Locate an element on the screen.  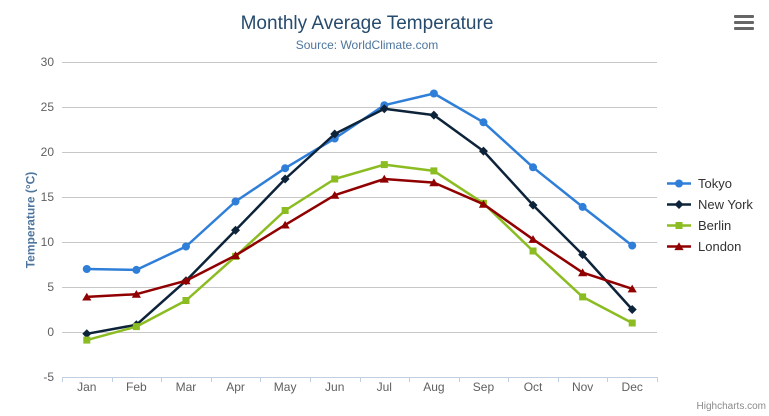
legend-label: New York is located at coordinates (725, 204).